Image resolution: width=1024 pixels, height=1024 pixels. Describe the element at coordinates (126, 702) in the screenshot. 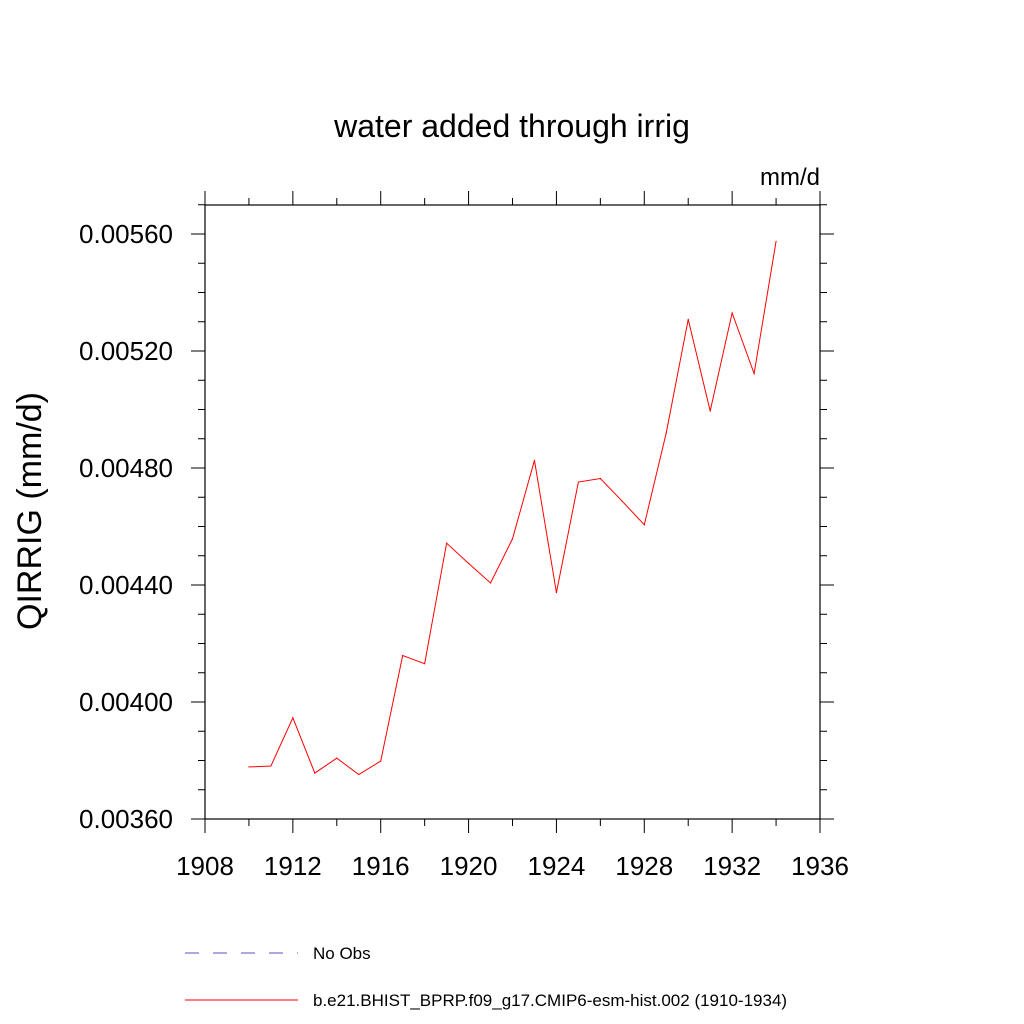

I see `y-tick-label: 0.00400` at that location.